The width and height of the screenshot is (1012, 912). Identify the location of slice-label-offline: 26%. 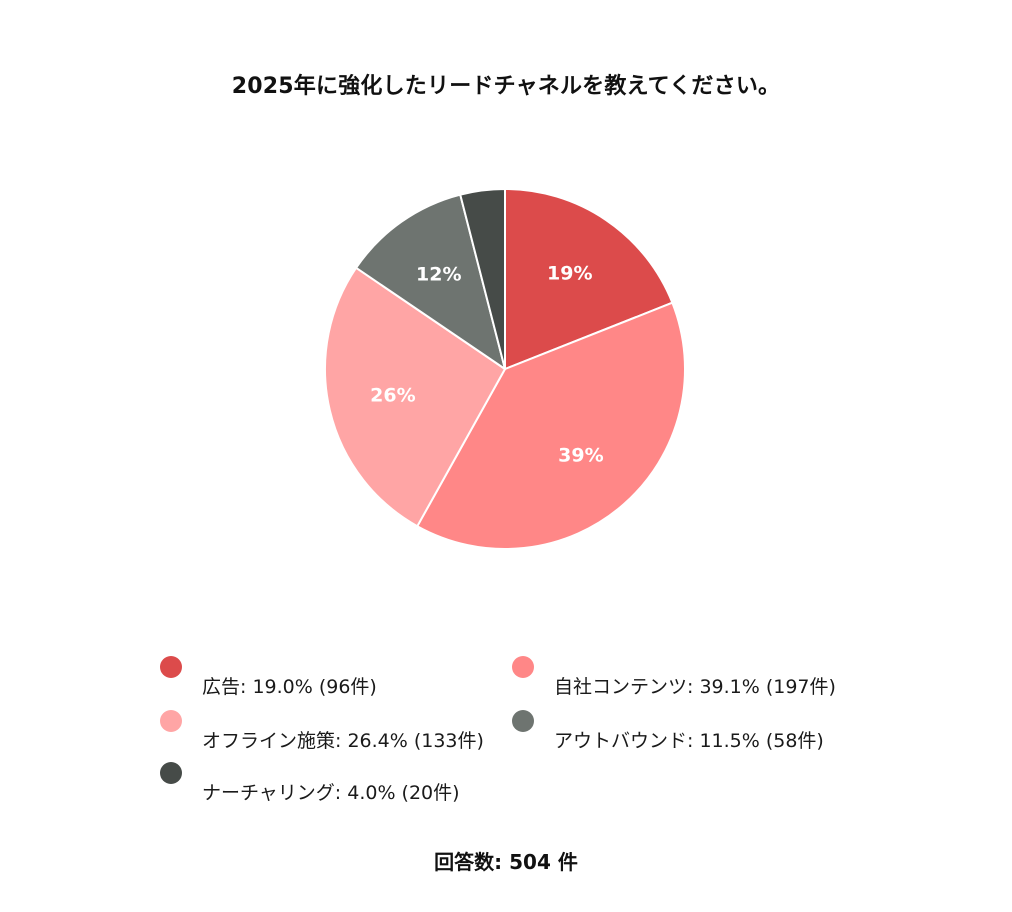
(392, 396).